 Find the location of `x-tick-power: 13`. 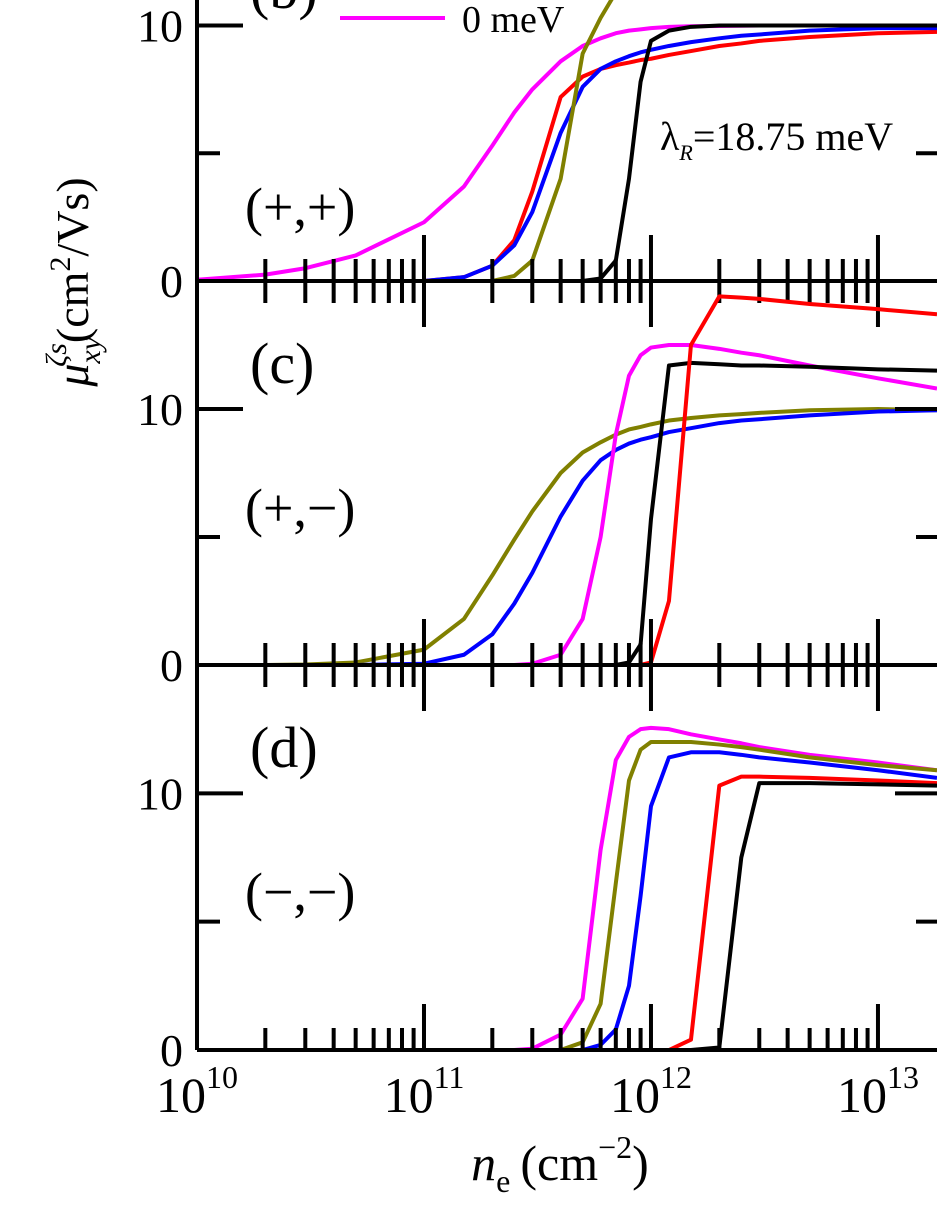

x-tick-power: 13 is located at coordinates (903, 1077).